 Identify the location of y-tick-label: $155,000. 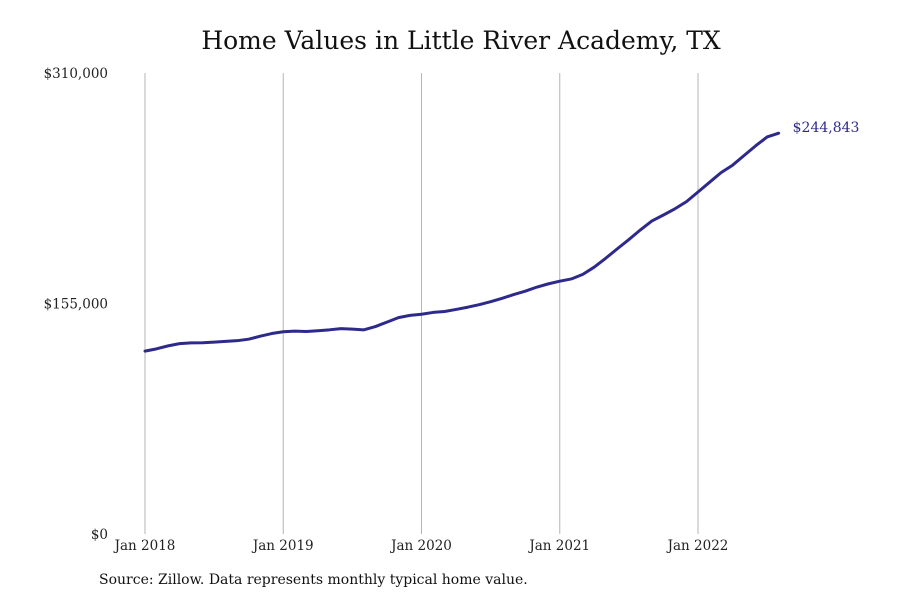
(76, 305).